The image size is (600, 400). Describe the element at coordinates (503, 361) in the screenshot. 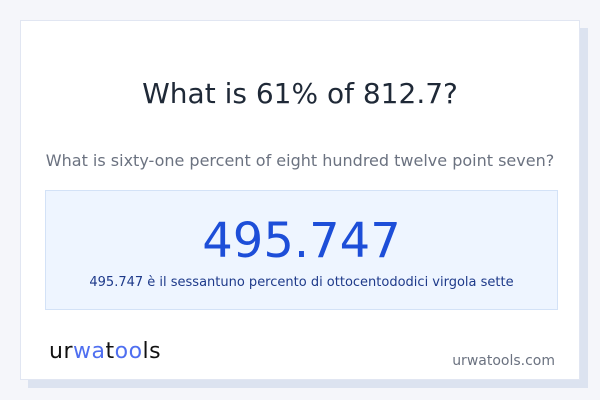

I see `site-link: urwatools.com` at that location.